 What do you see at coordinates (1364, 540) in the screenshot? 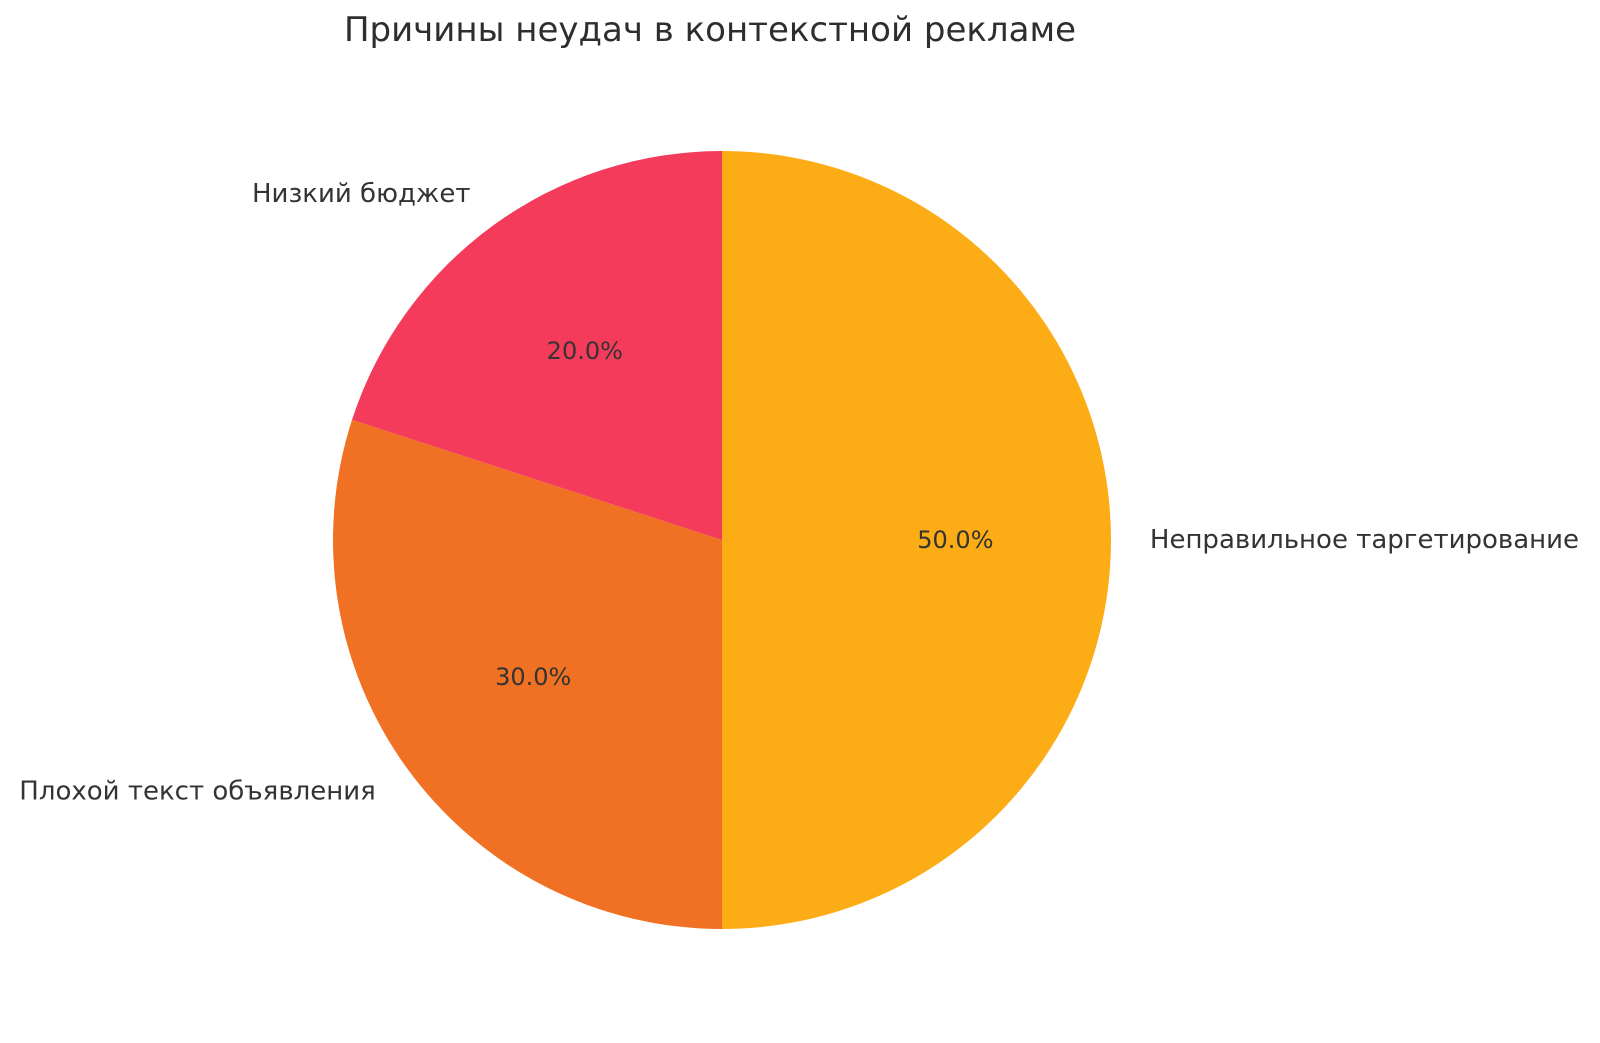
I see `slice-label-1: Неправильное таргетирование` at bounding box center [1364, 540].